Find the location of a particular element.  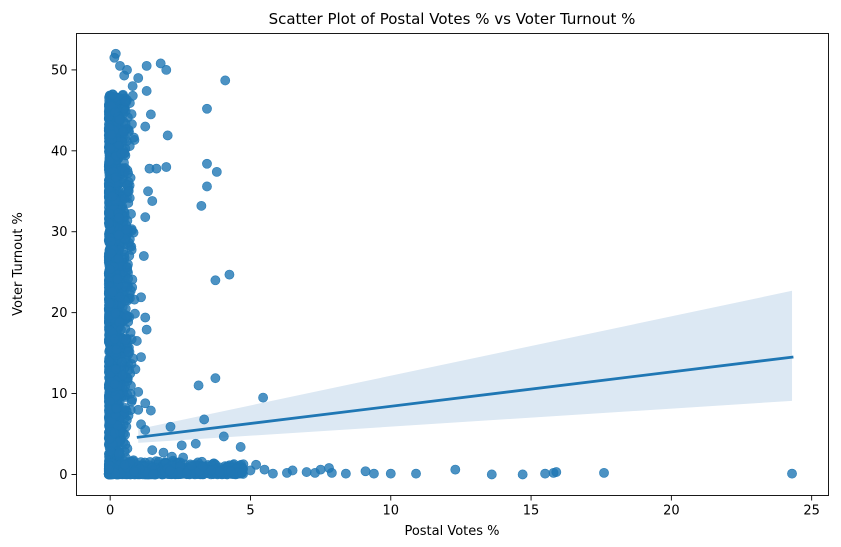

x-axis-label: Postal Votes % is located at coordinates (451, 531).